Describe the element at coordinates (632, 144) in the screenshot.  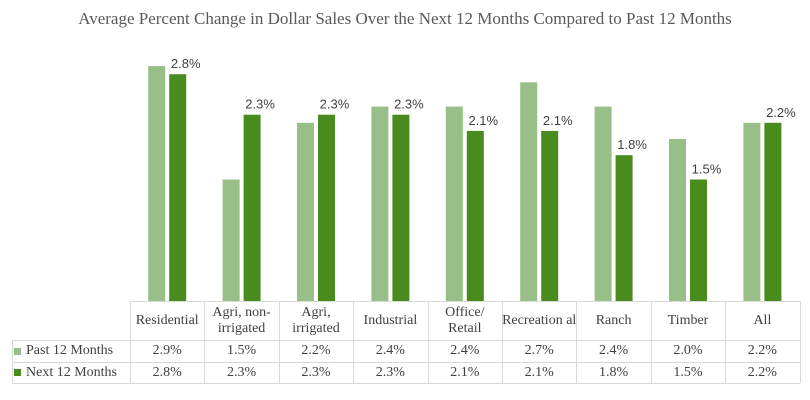
I see `data-label: 1.8%` at that location.